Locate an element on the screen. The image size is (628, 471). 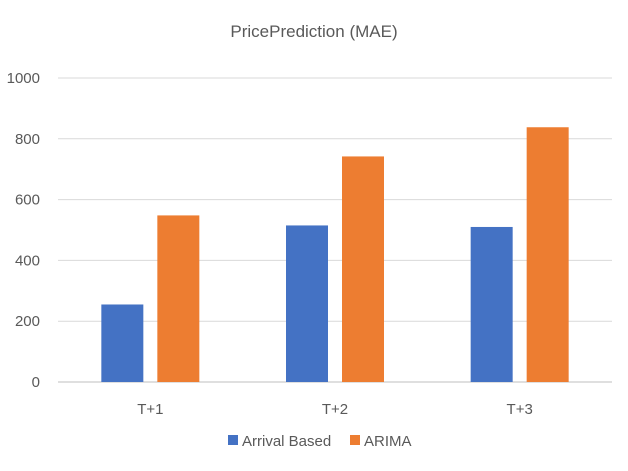
x-axis-ticks: T+1 T+2 T+3 is located at coordinates (335, 409).